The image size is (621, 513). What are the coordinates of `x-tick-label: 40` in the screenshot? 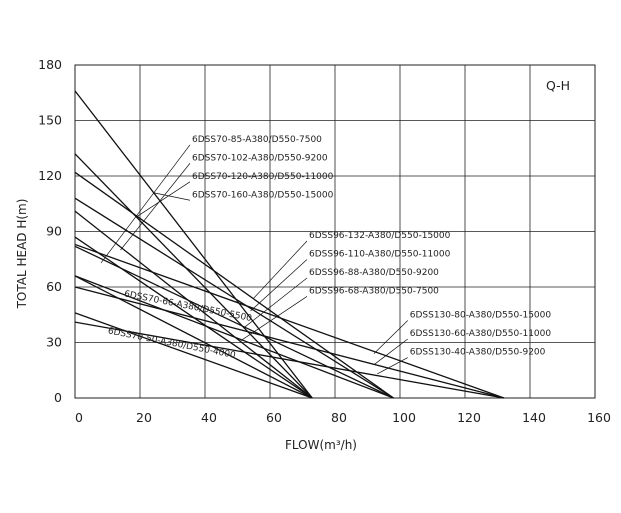 It's located at (209, 417).